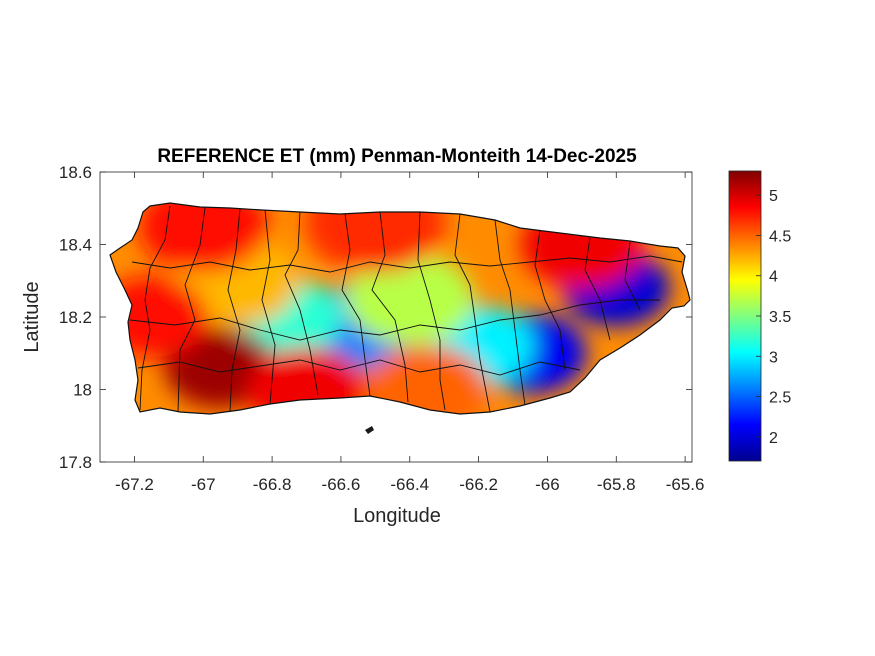 The image size is (875, 656). What do you see at coordinates (780, 398) in the screenshot?
I see `colorbar-tick-label: 2.5` at bounding box center [780, 398].